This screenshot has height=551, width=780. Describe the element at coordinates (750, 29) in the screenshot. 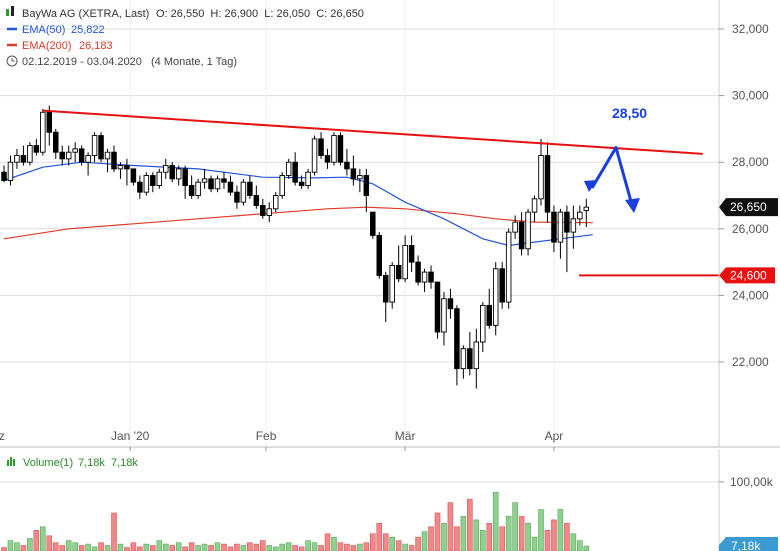

I see `price-tick-label: 32,000` at that location.